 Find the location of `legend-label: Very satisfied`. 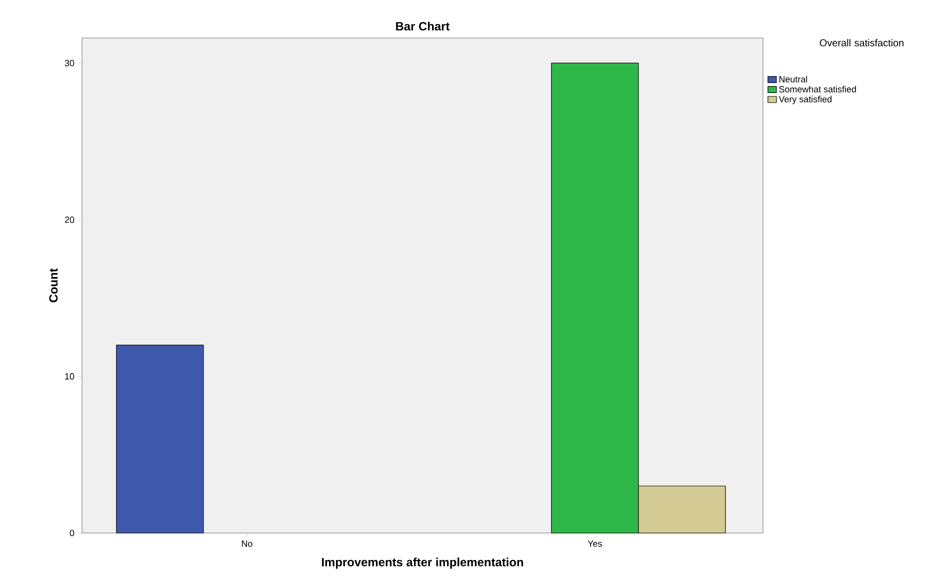

legend-label: Very satisfied is located at coordinates (805, 100).